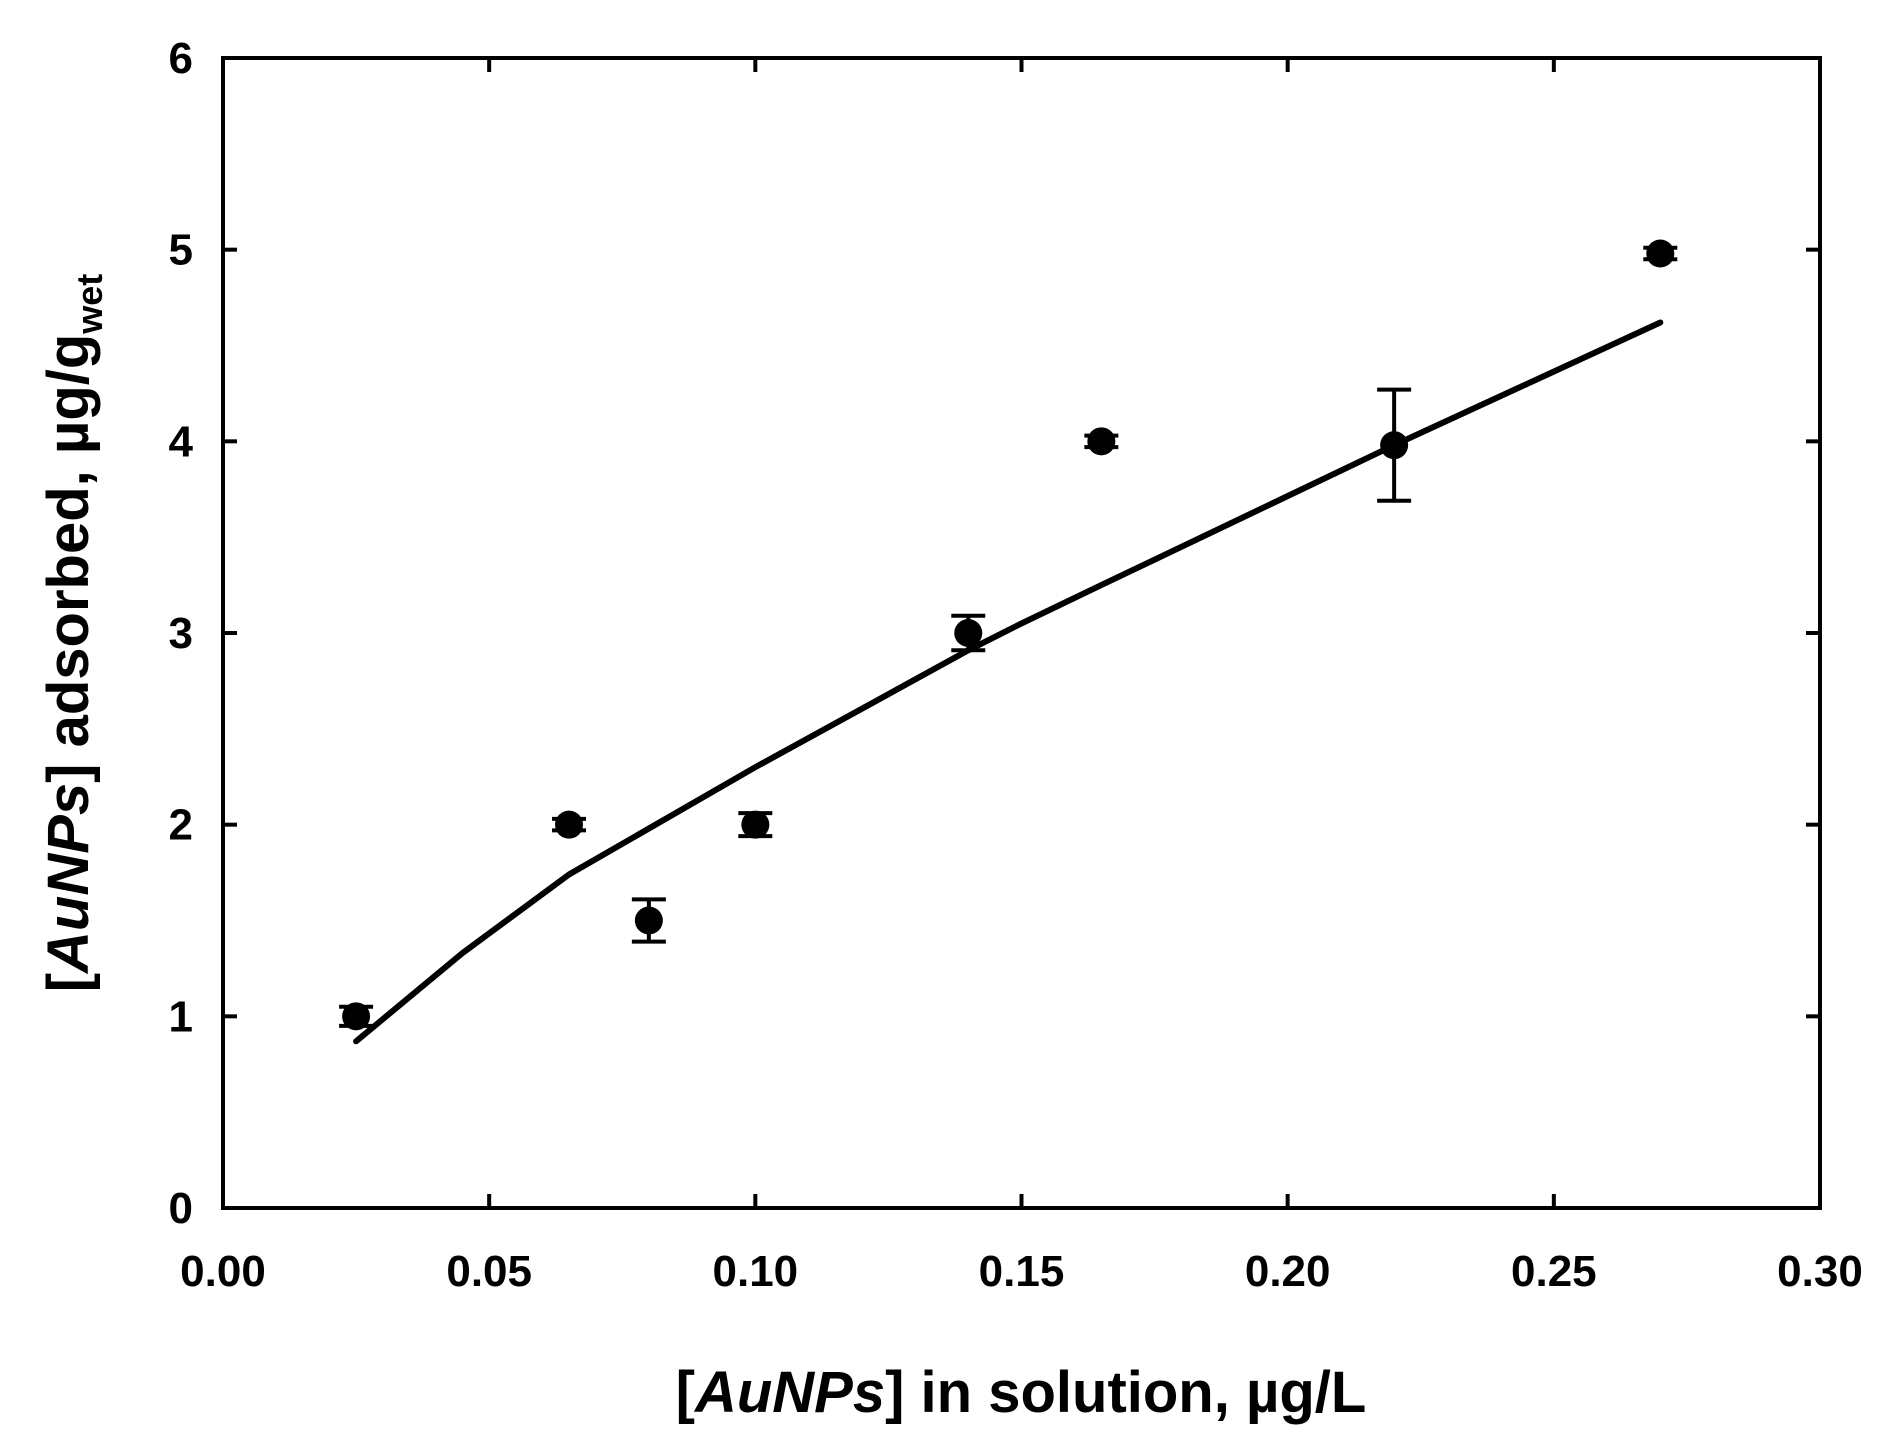  What do you see at coordinates (181, 633) in the screenshot?
I see `y-tick-label: 3` at bounding box center [181, 633].